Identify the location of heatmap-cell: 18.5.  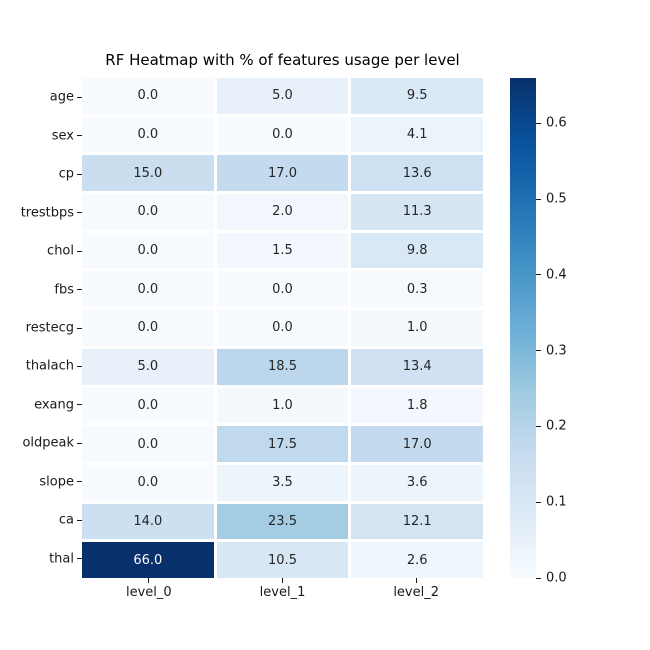
(282, 366).